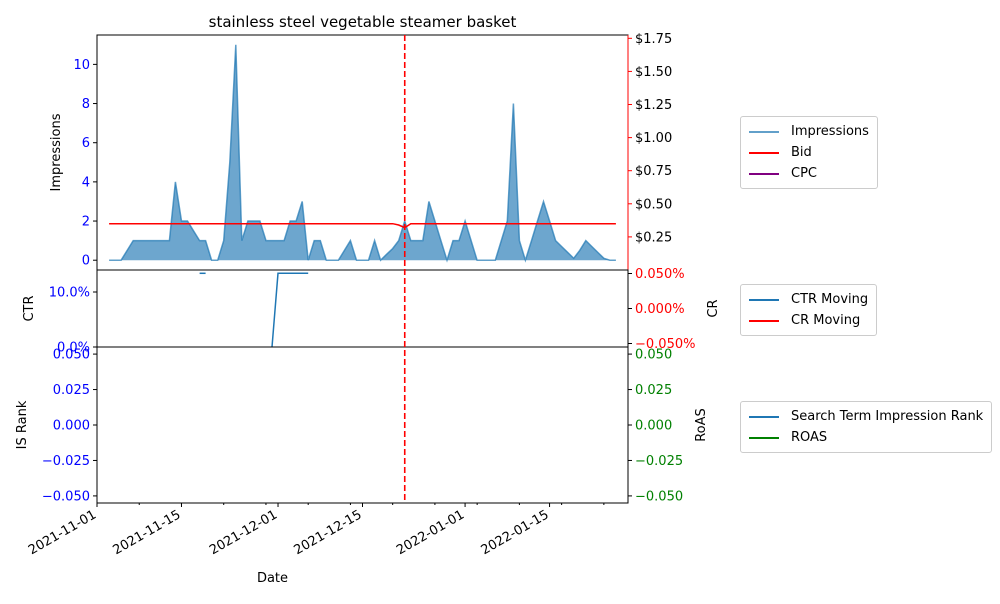  What do you see at coordinates (653, 105) in the screenshot?
I see `right-tick-label: $1.25` at bounding box center [653, 105].